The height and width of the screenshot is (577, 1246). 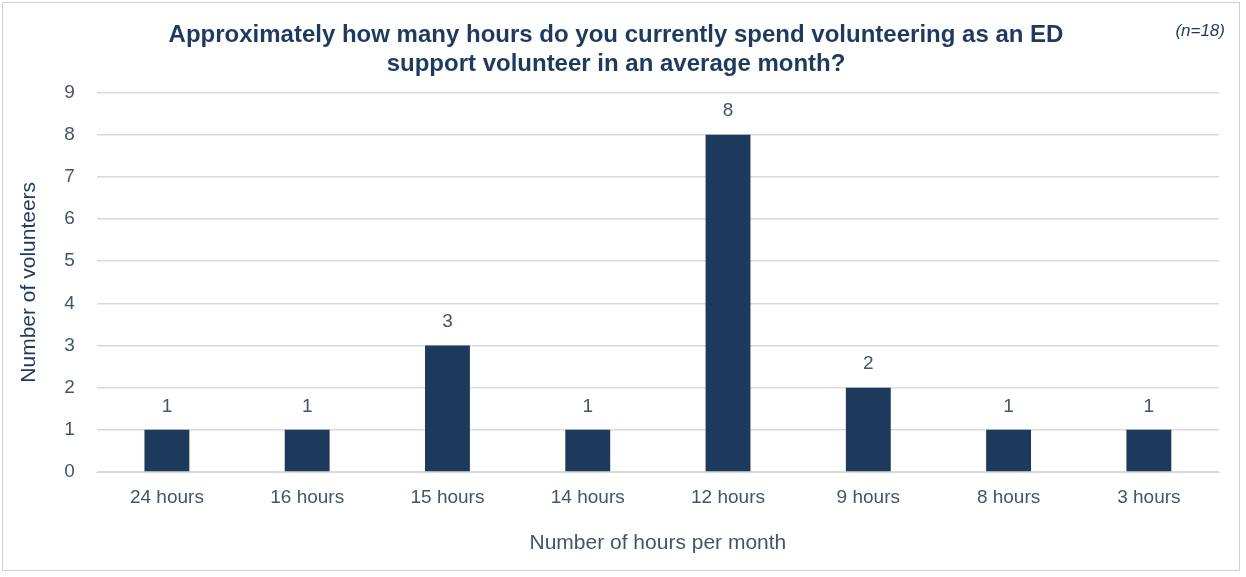 What do you see at coordinates (69, 471) in the screenshot?
I see `y-tick-label: 0` at bounding box center [69, 471].